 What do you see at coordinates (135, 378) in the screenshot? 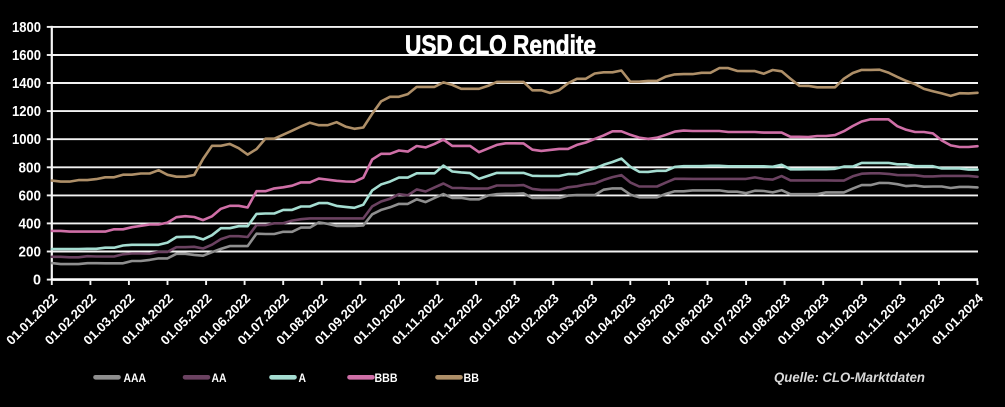
I see `svg-text: AAA` at bounding box center [135, 378].